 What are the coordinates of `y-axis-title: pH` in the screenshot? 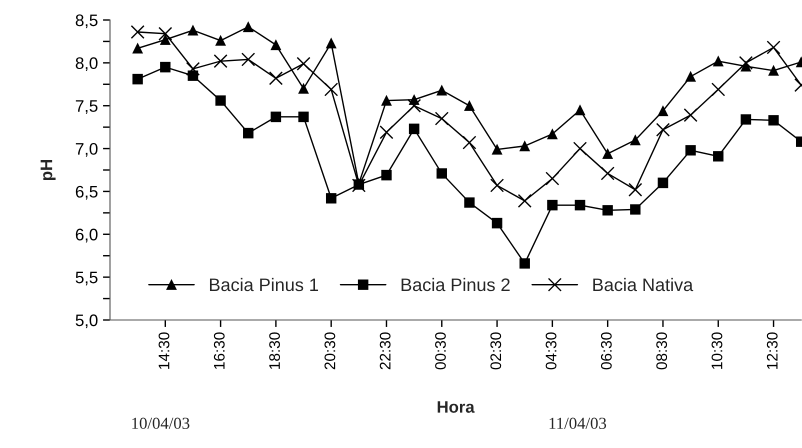 It's located at (48, 170).